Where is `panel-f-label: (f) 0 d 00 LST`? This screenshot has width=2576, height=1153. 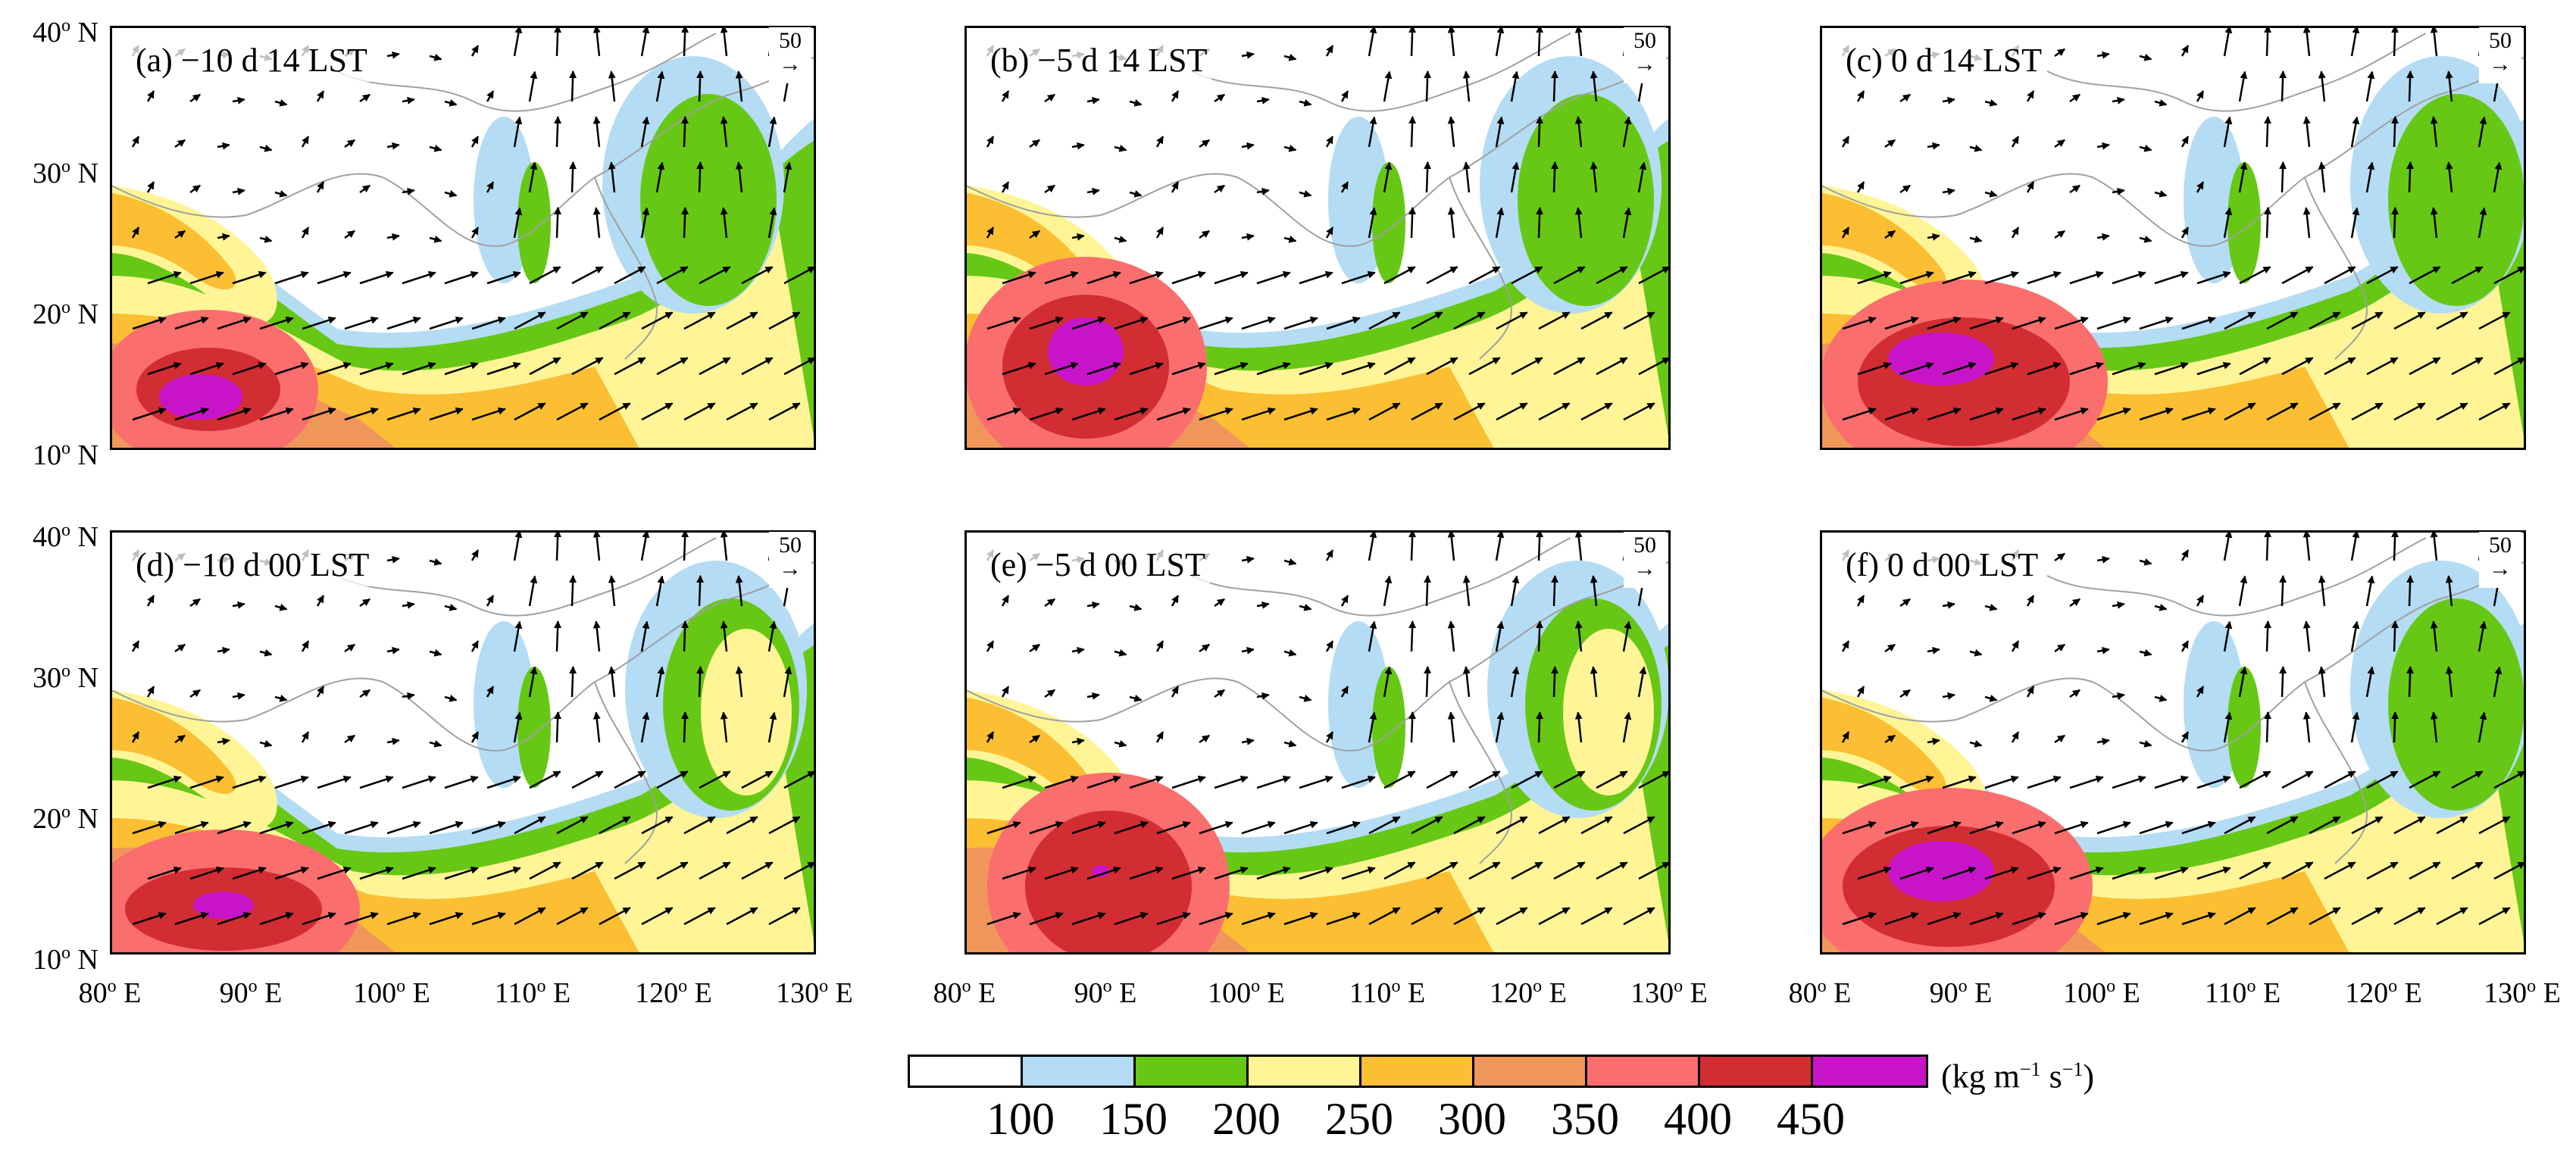 panel-f-label: (f) 0 d 00 LST is located at coordinates (1942, 565).